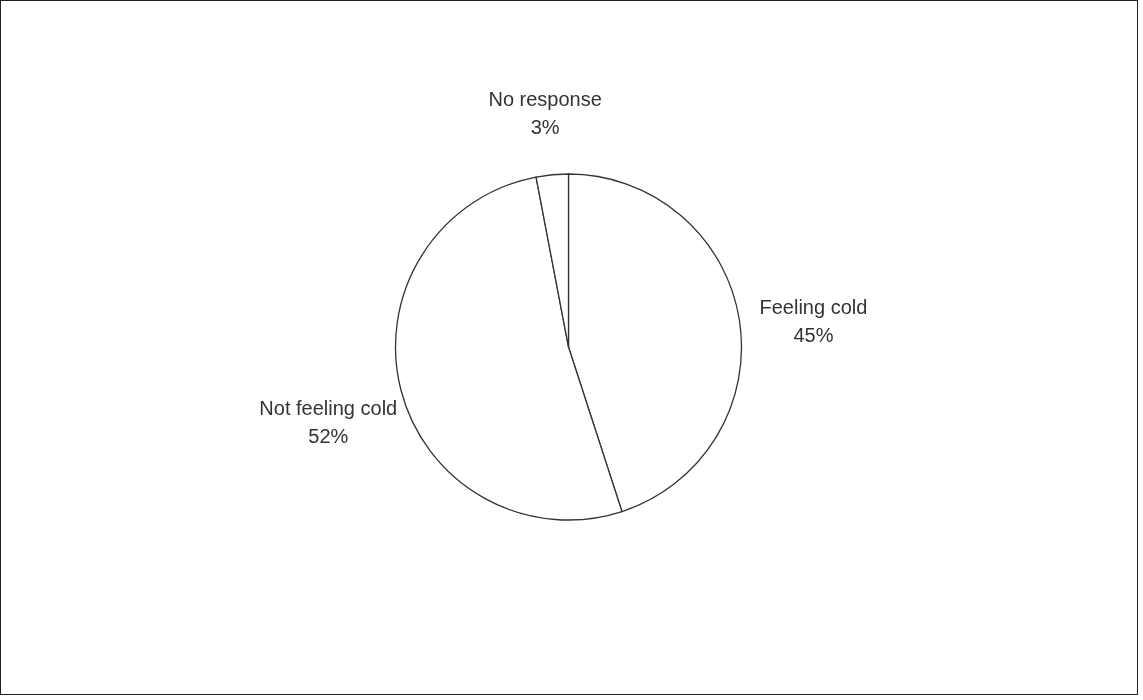 The image size is (1143, 700). What do you see at coordinates (813, 335) in the screenshot?
I see `data-label: 45%` at bounding box center [813, 335].